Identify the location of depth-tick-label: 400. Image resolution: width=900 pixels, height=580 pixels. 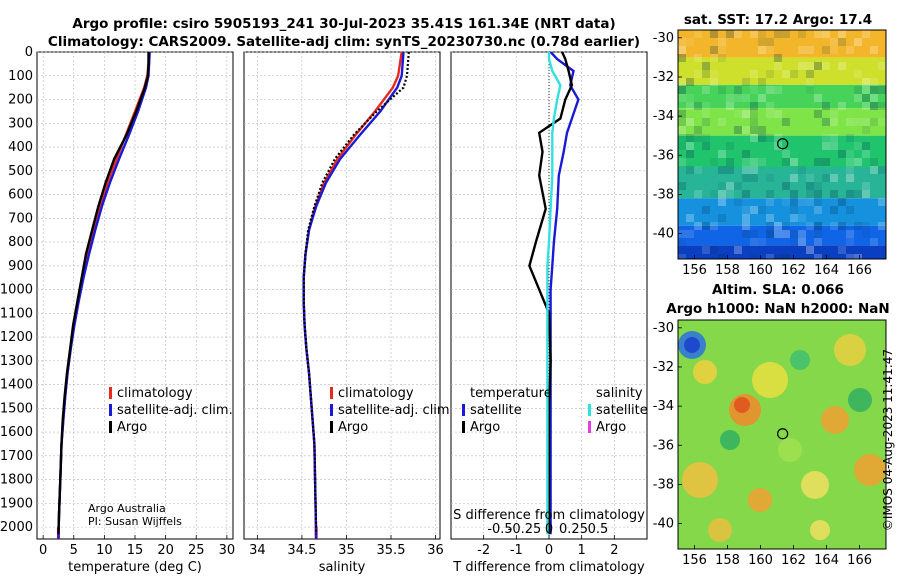
(20, 147).